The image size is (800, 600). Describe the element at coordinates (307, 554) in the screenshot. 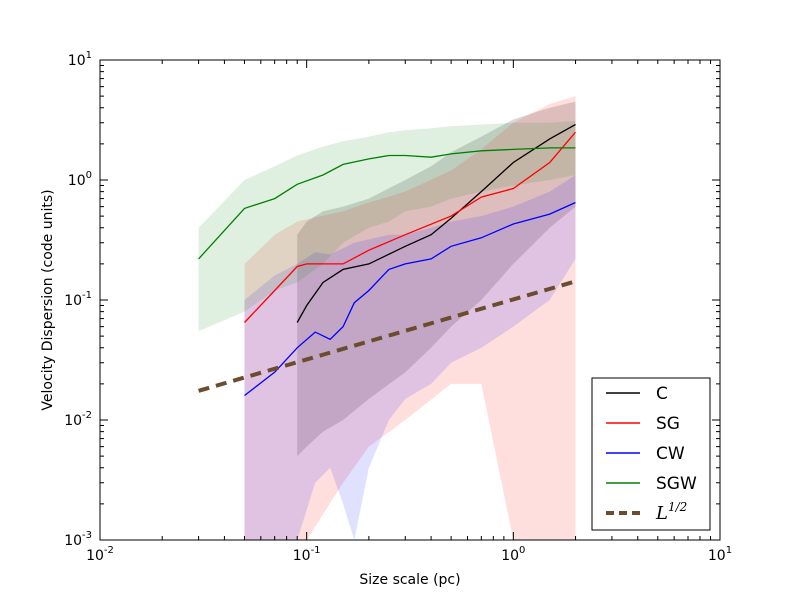

I see `x-tick-label: 10⁻¹` at that location.